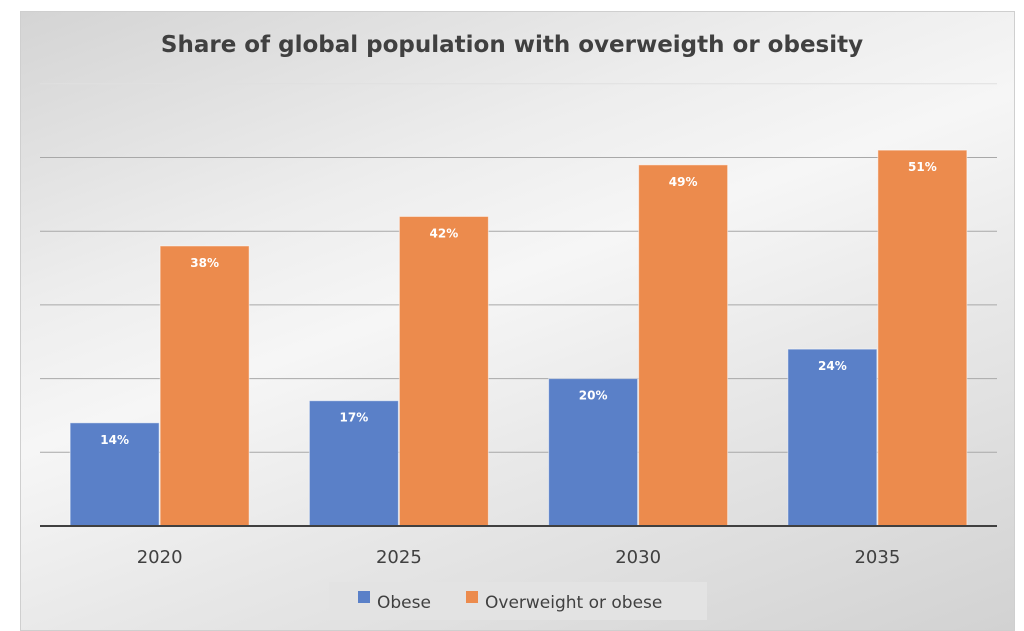  I want to click on data-label-obese-2035: 24%, so click(832, 366).